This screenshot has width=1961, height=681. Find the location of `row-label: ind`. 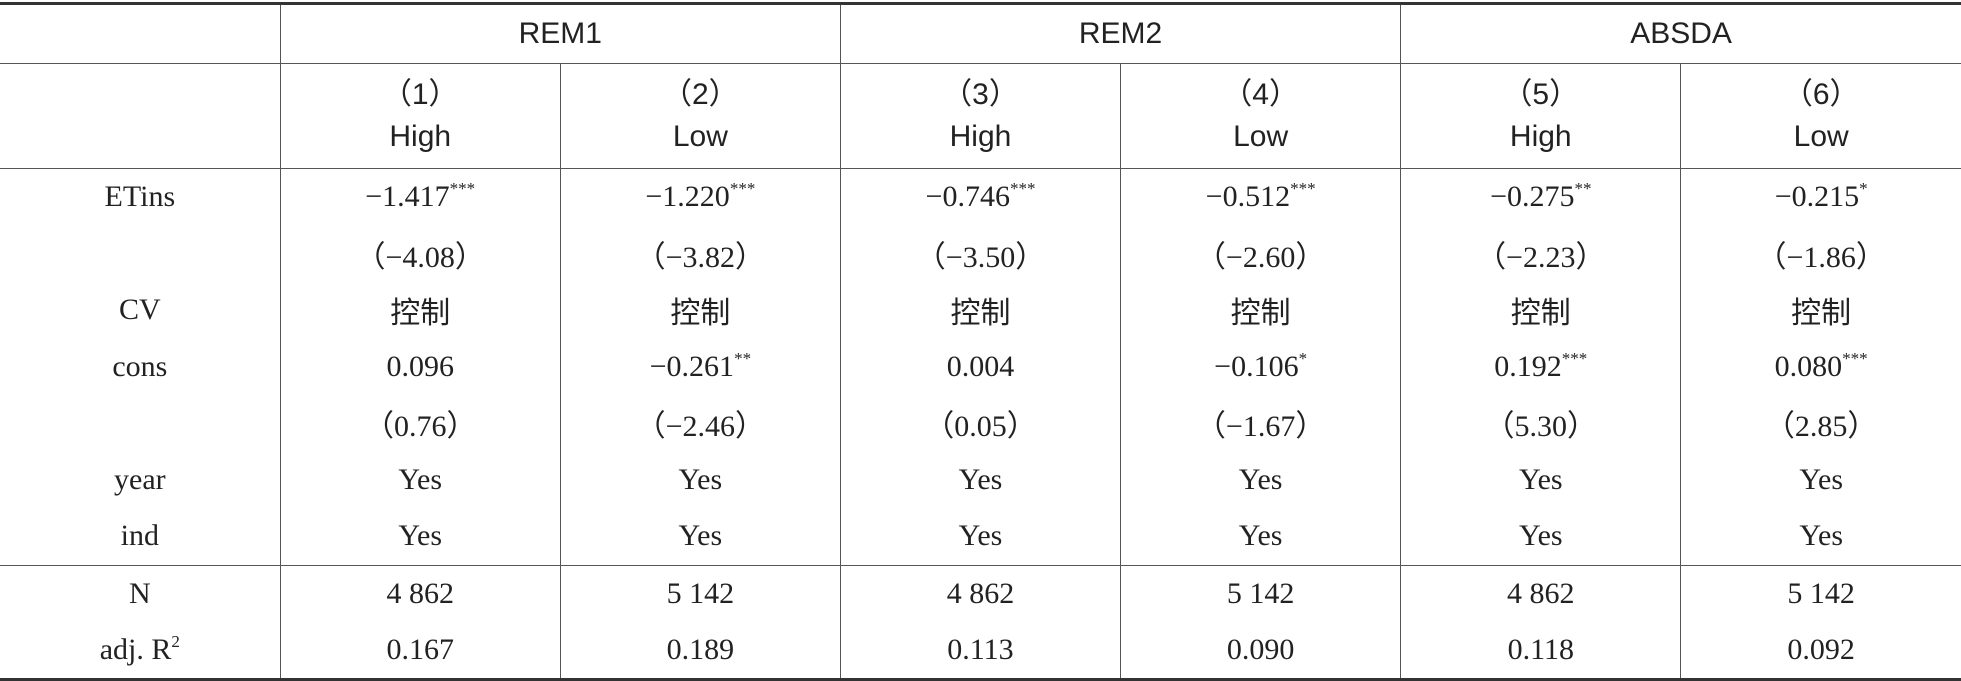

row-label: ind is located at coordinates (140, 536).